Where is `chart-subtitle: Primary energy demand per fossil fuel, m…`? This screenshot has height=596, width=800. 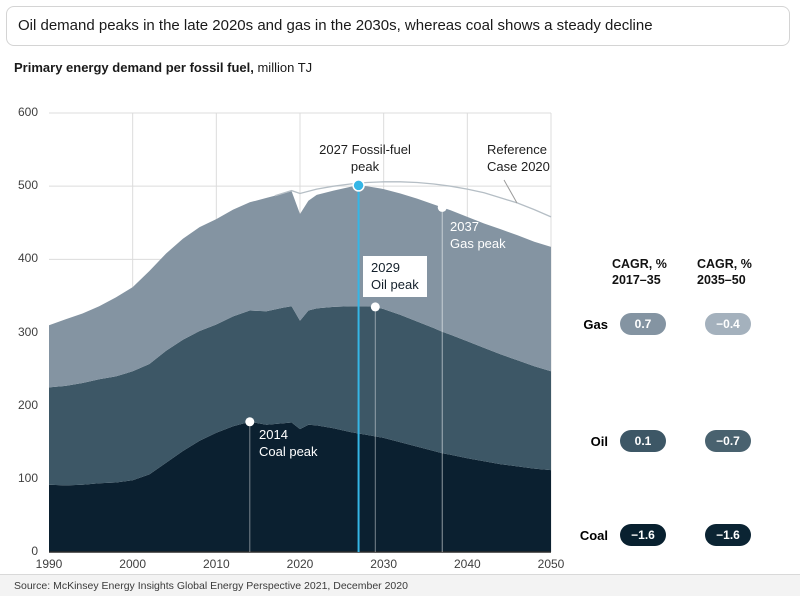 chart-subtitle: Primary energy demand per fossil fuel, m… is located at coordinates (163, 67).